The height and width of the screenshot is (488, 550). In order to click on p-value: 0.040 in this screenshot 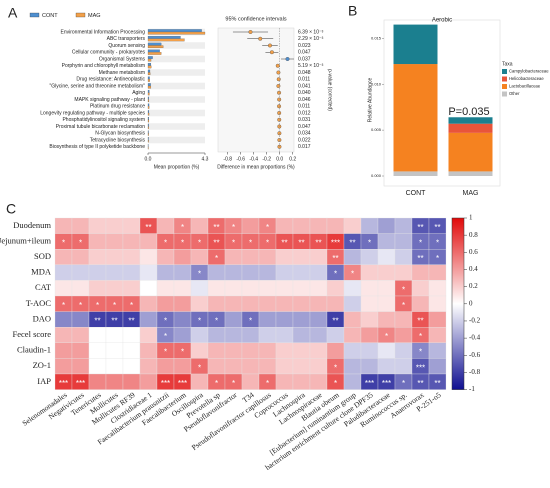, I will do `click(304, 93)`.